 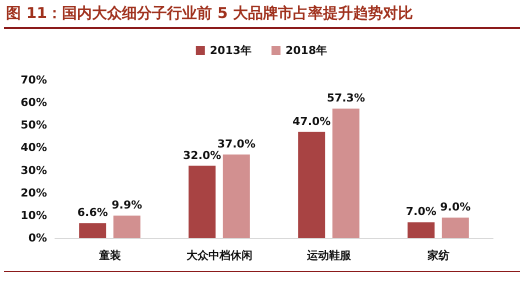 What do you see at coordinates (33, 80) in the screenshot?
I see `y-tick-label: 70%` at bounding box center [33, 80].